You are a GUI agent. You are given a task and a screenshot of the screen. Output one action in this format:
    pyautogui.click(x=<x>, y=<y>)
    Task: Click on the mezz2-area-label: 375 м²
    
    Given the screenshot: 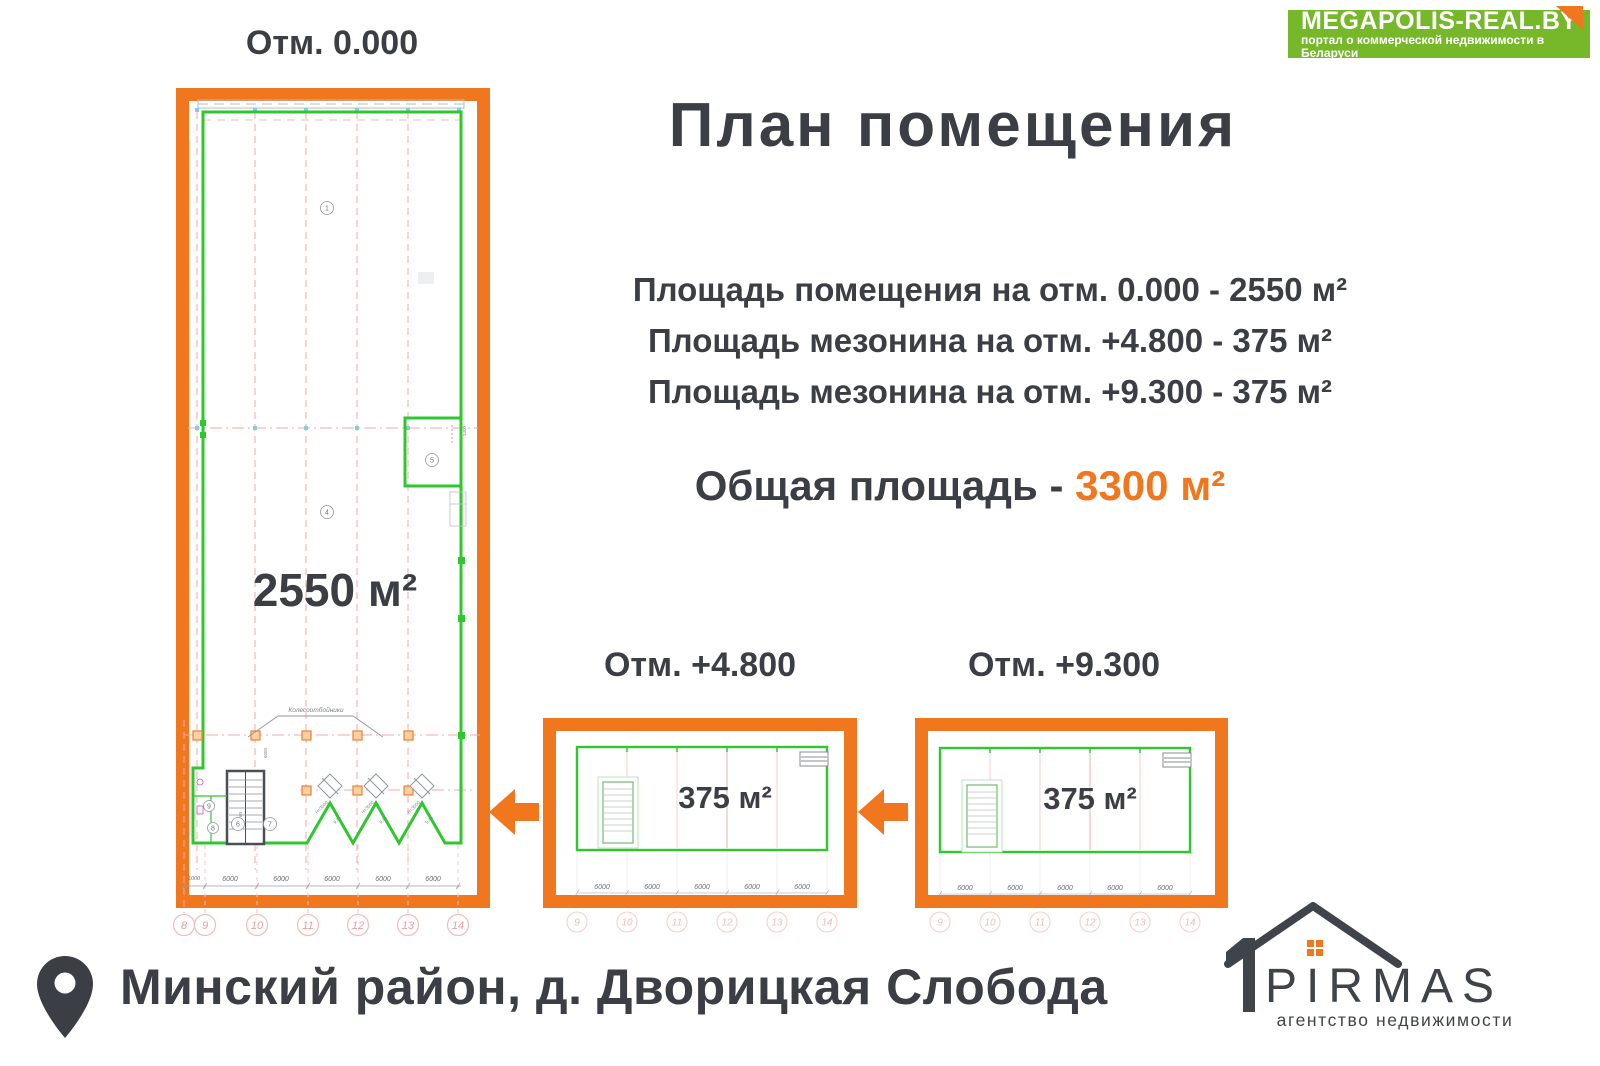 What is the action you would take?
    pyautogui.click(x=1090, y=798)
    